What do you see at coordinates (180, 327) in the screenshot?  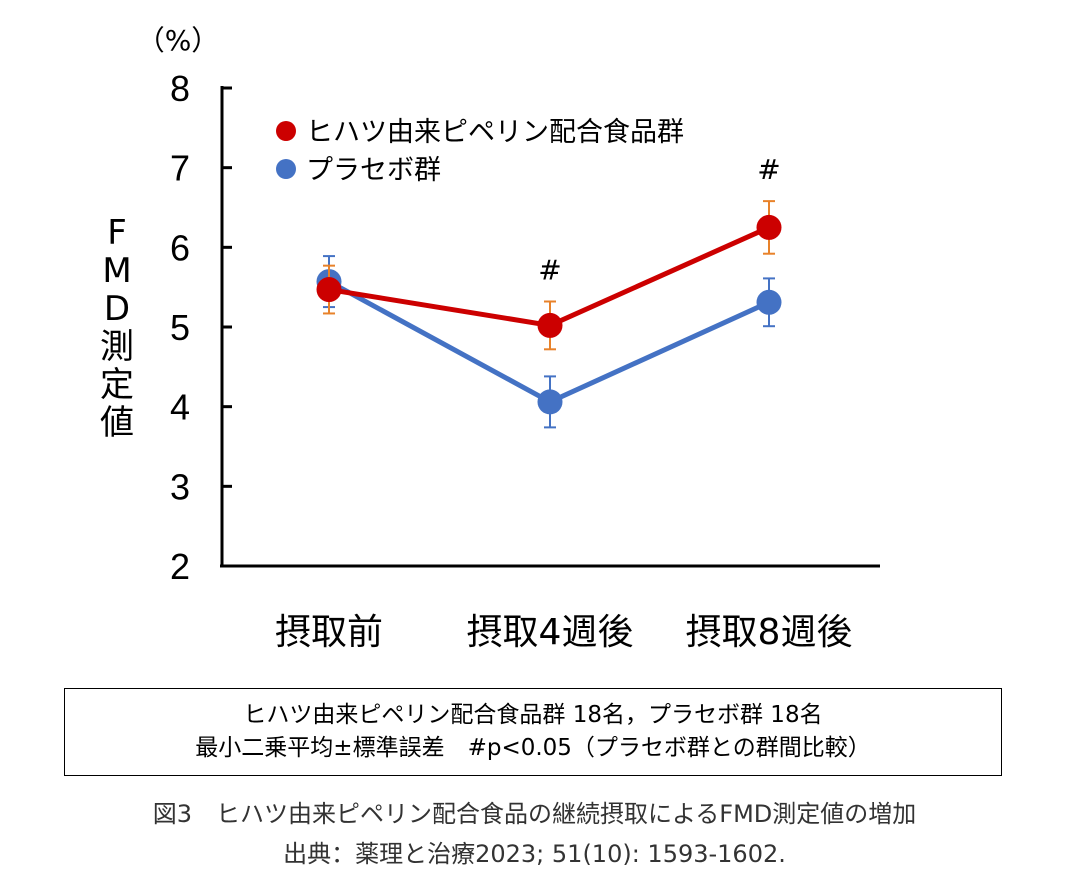 I see `y-tick-label: 5` at bounding box center [180, 327].